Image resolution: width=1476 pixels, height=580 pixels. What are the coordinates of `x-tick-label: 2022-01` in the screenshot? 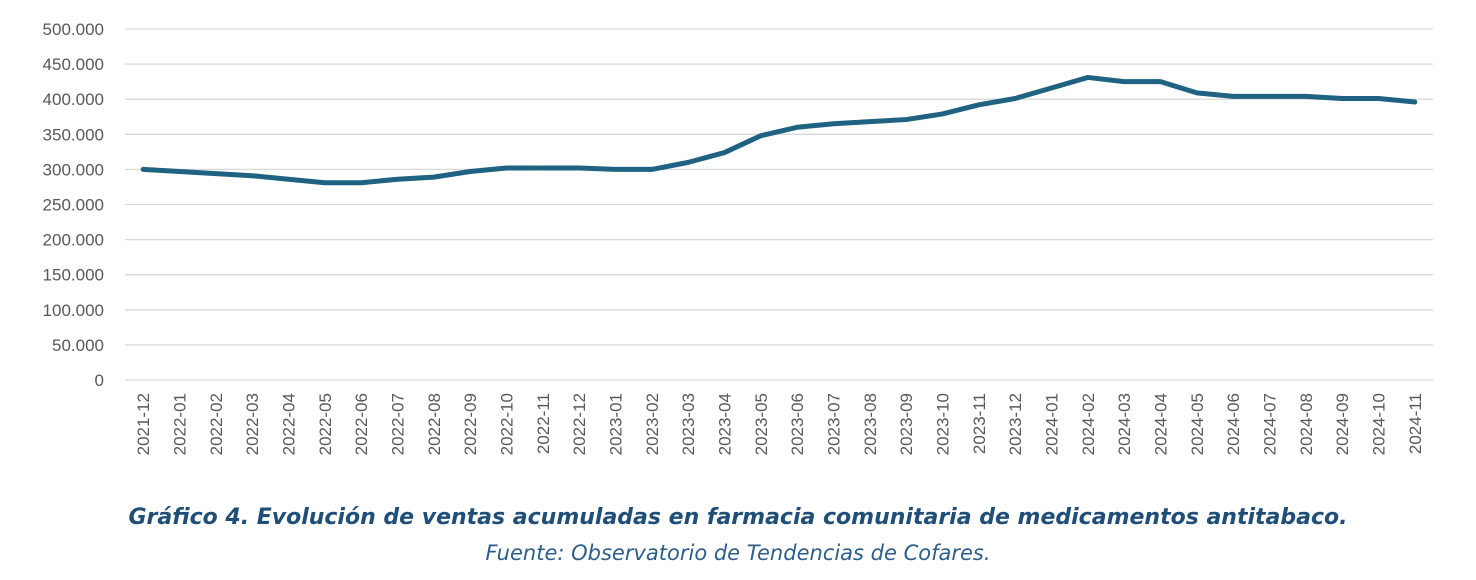 It's located at (180, 424).